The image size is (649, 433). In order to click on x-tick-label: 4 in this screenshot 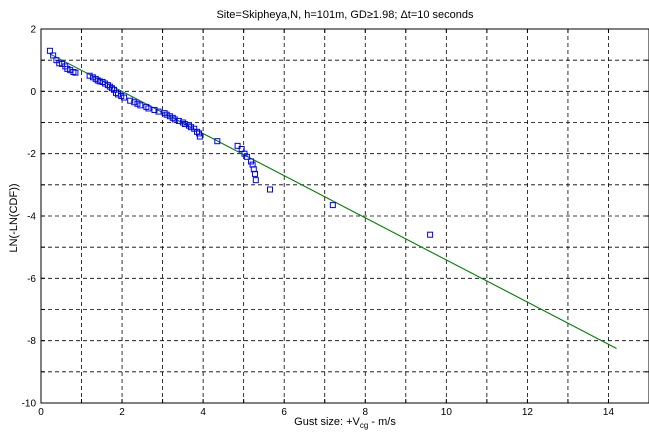, I will do `click(203, 412)`.